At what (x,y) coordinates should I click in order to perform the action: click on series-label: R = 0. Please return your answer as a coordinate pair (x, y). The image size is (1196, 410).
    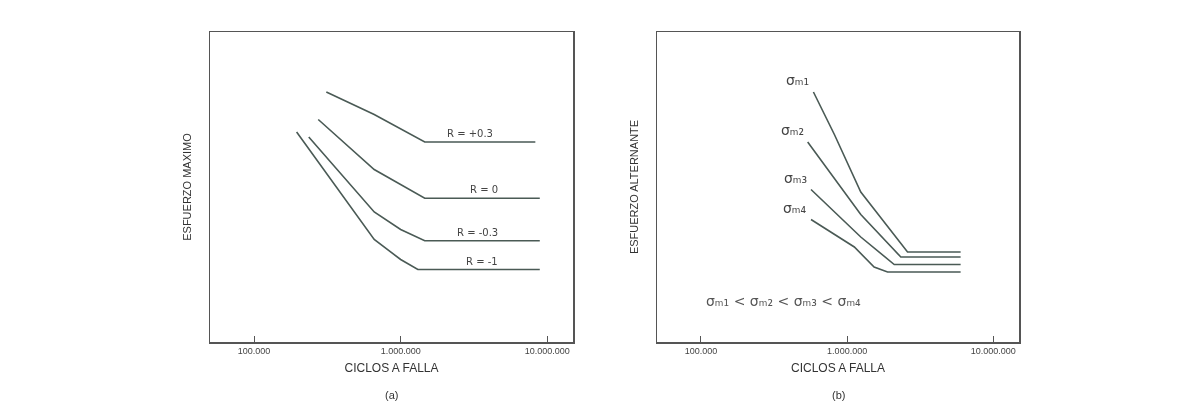
    Looking at the image, I should click on (484, 189).